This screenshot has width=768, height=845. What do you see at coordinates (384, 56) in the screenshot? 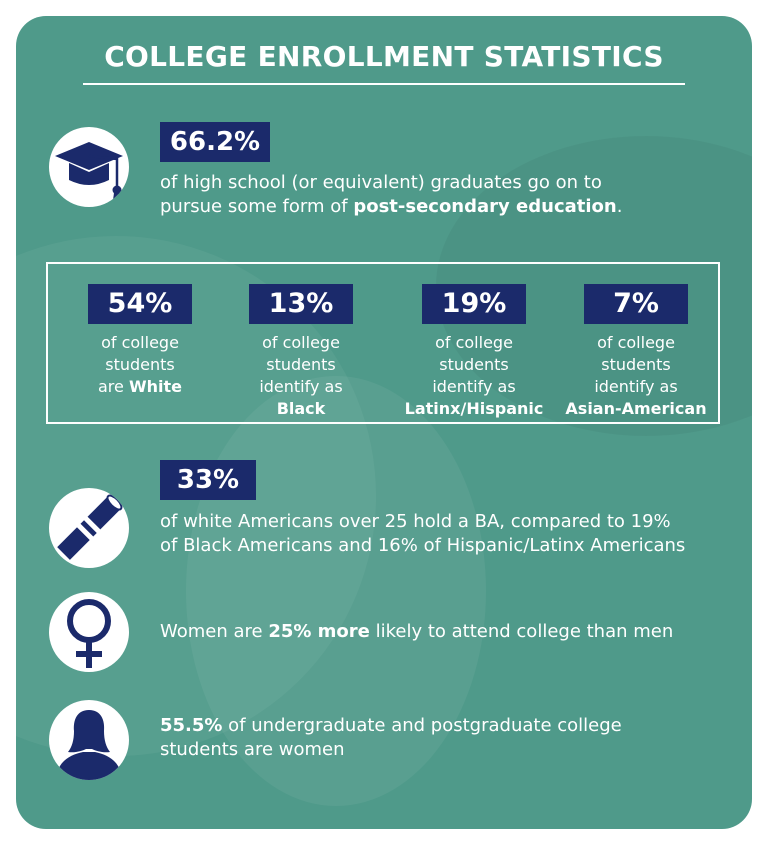
I see `page-title: COLLEGE ENROLLMENT STATISTICS` at bounding box center [384, 56].